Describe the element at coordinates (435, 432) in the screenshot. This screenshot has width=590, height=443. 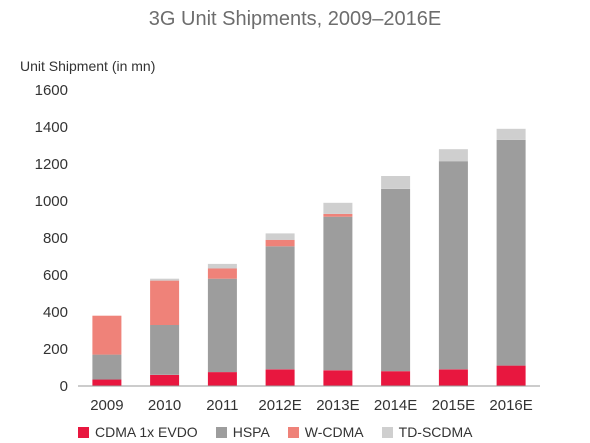
I see `legend-label: TD-SCDMA` at that location.